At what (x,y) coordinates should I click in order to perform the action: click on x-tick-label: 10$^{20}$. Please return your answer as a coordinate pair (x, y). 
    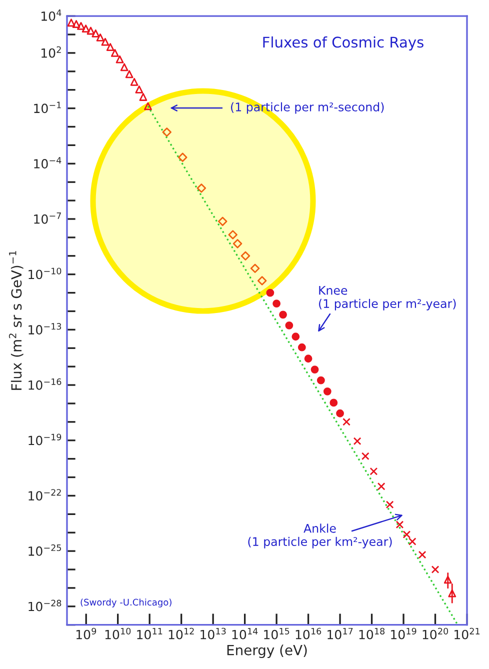
    Looking at the image, I should click on (435, 634).